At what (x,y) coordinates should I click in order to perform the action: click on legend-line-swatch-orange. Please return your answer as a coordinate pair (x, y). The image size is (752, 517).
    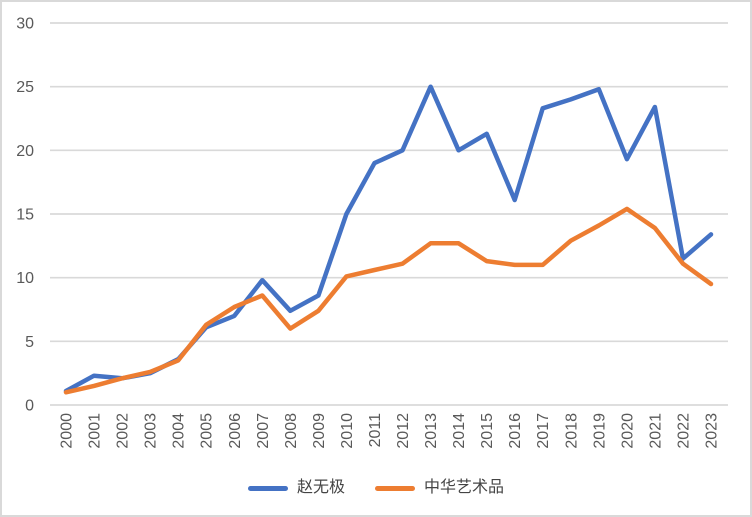
    Looking at the image, I should click on (395, 488).